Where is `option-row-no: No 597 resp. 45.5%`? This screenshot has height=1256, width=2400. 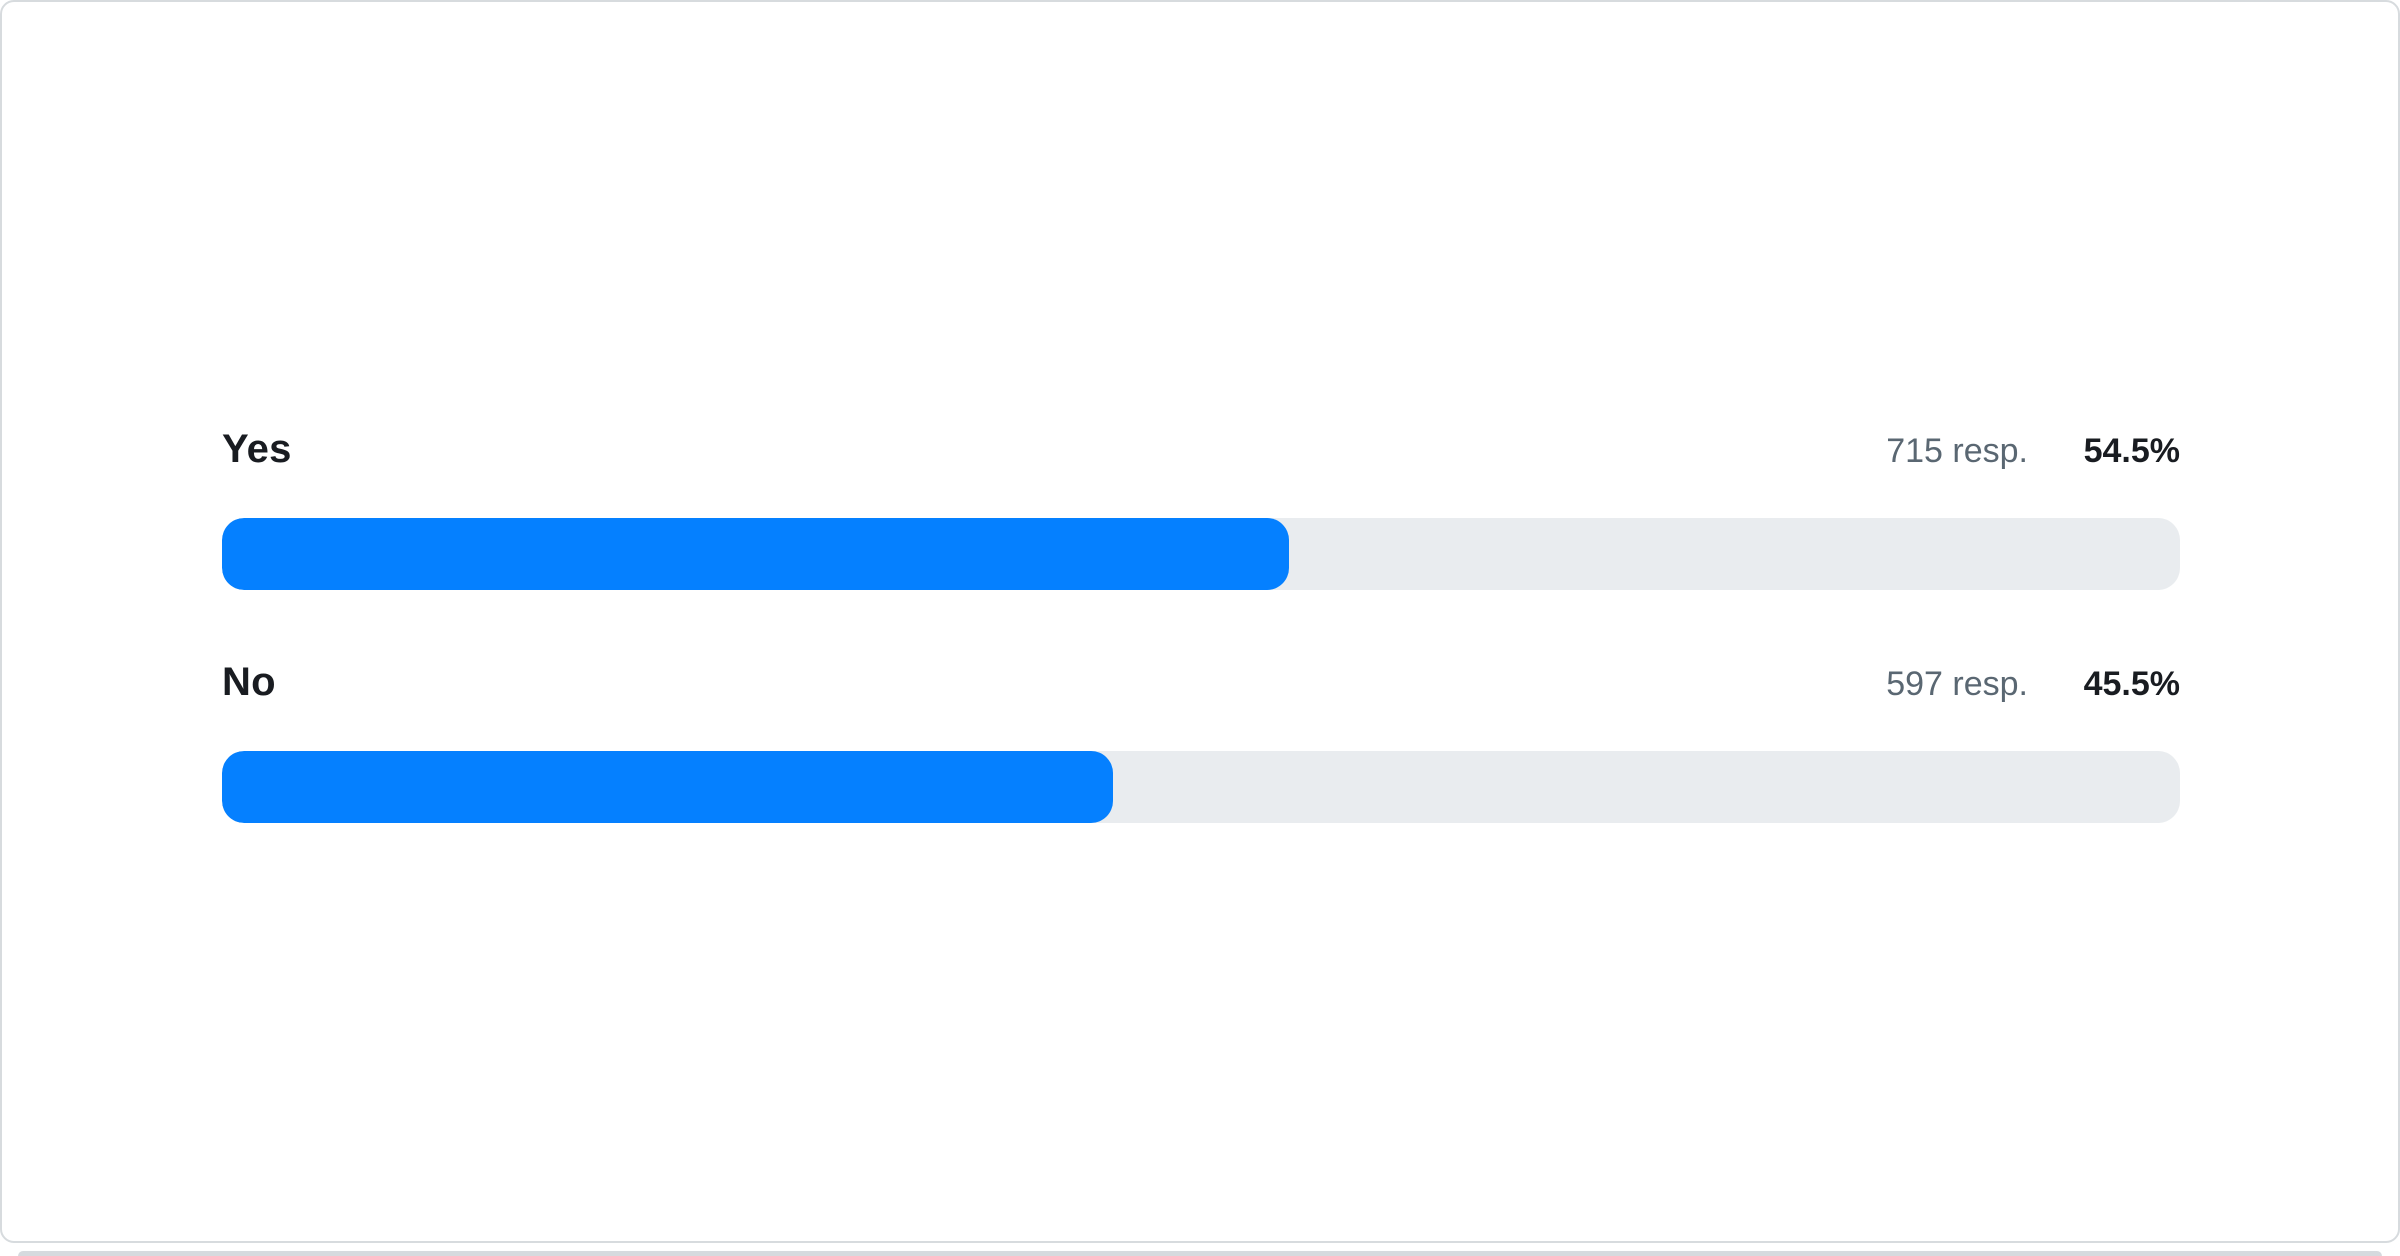
option-row-no: No 597 resp. 45.5% is located at coordinates (1201, 738).